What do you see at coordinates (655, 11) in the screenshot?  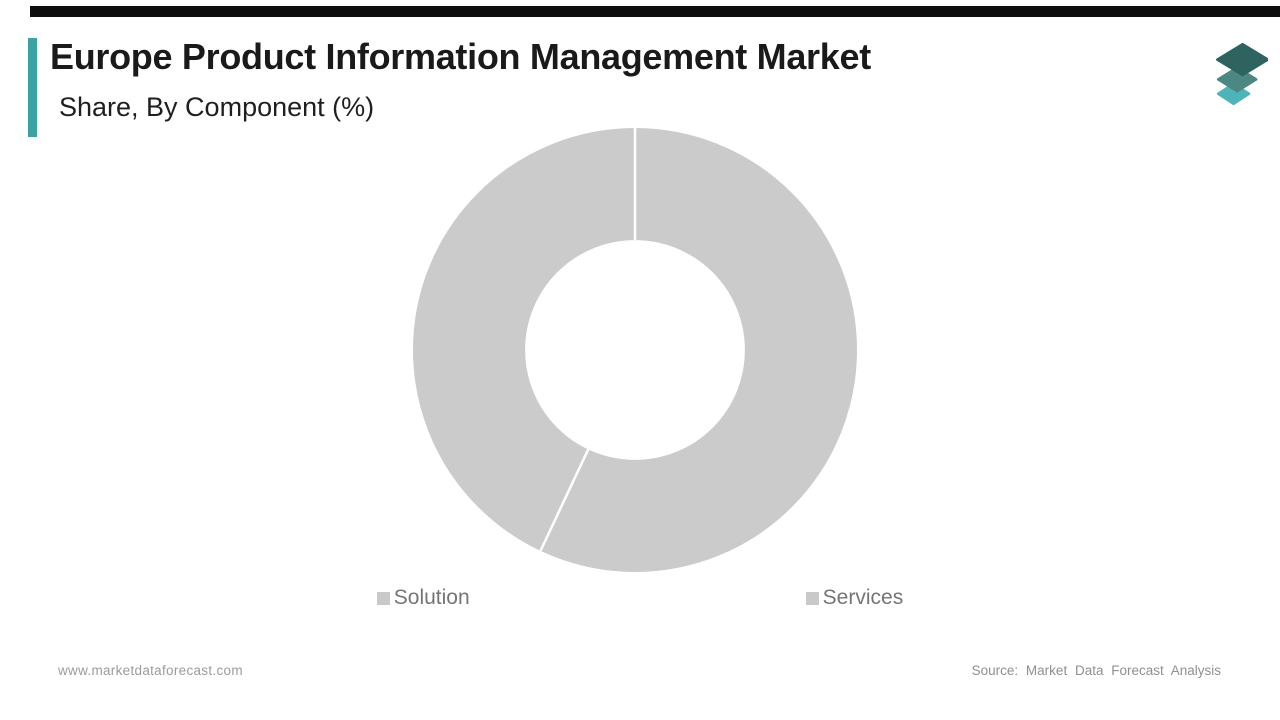 I see `top-accent-bar` at bounding box center [655, 11].